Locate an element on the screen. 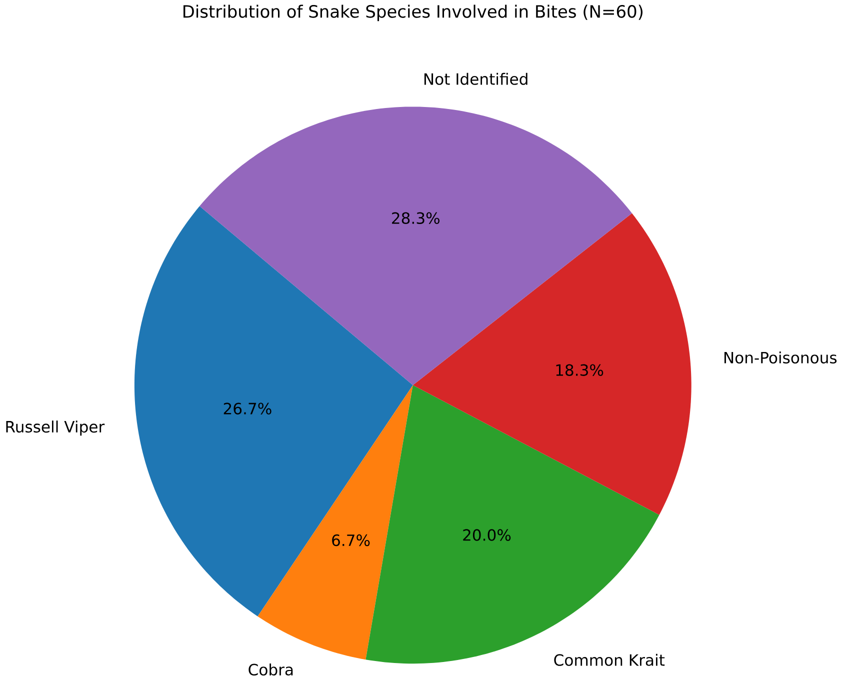 The width and height of the screenshot is (842, 680). chart-title: Distribution of Snake Species Involved in Bites (N=60) is located at coordinates (413, 13).